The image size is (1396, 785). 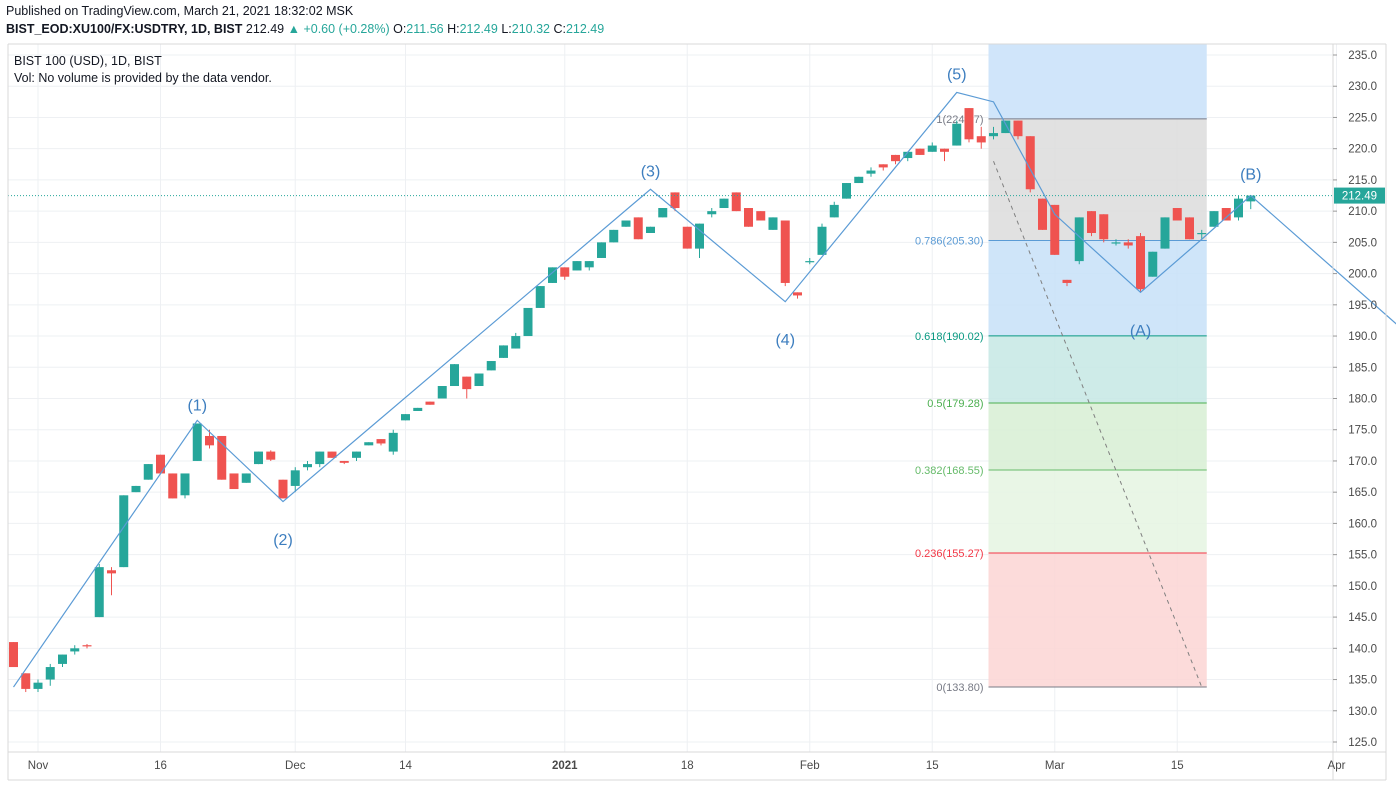 I want to click on time-tick-label: 15, so click(x=1177, y=766).